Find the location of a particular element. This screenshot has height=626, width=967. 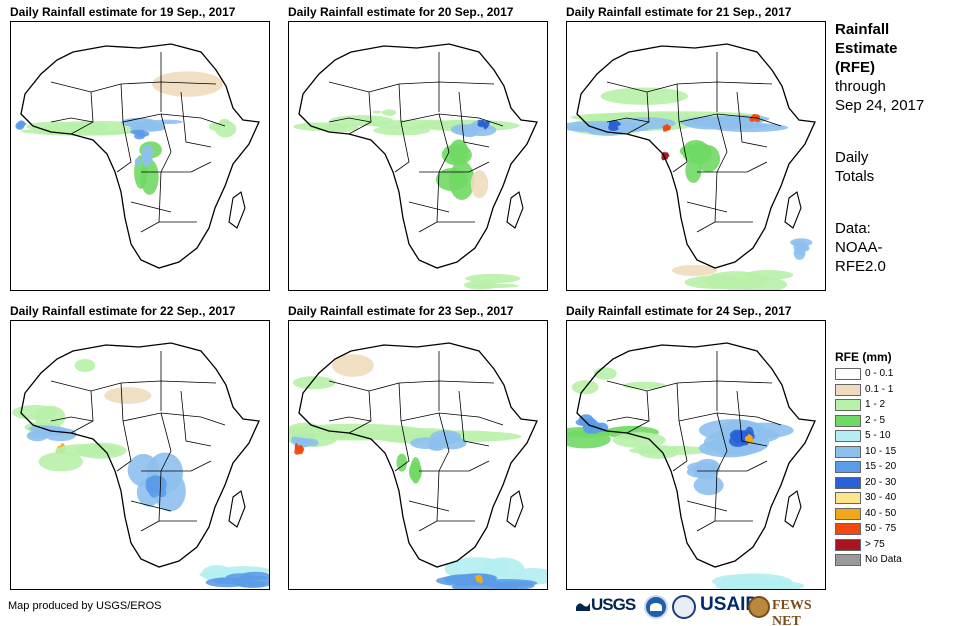

seal-logo-icon is located at coordinates (684, 607).